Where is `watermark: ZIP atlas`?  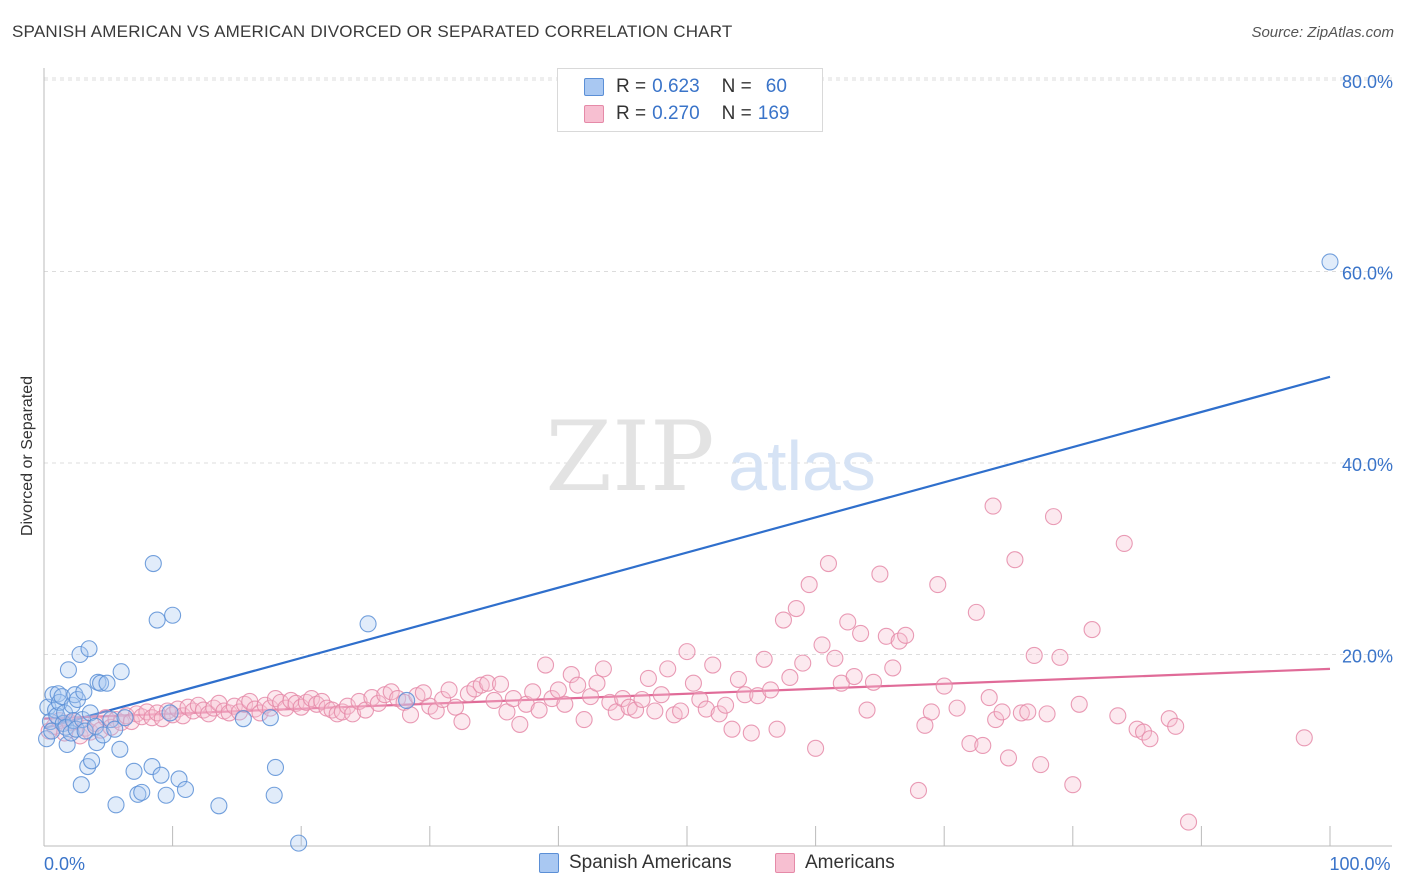 watermark: ZIP atlas is located at coordinates (710, 457).